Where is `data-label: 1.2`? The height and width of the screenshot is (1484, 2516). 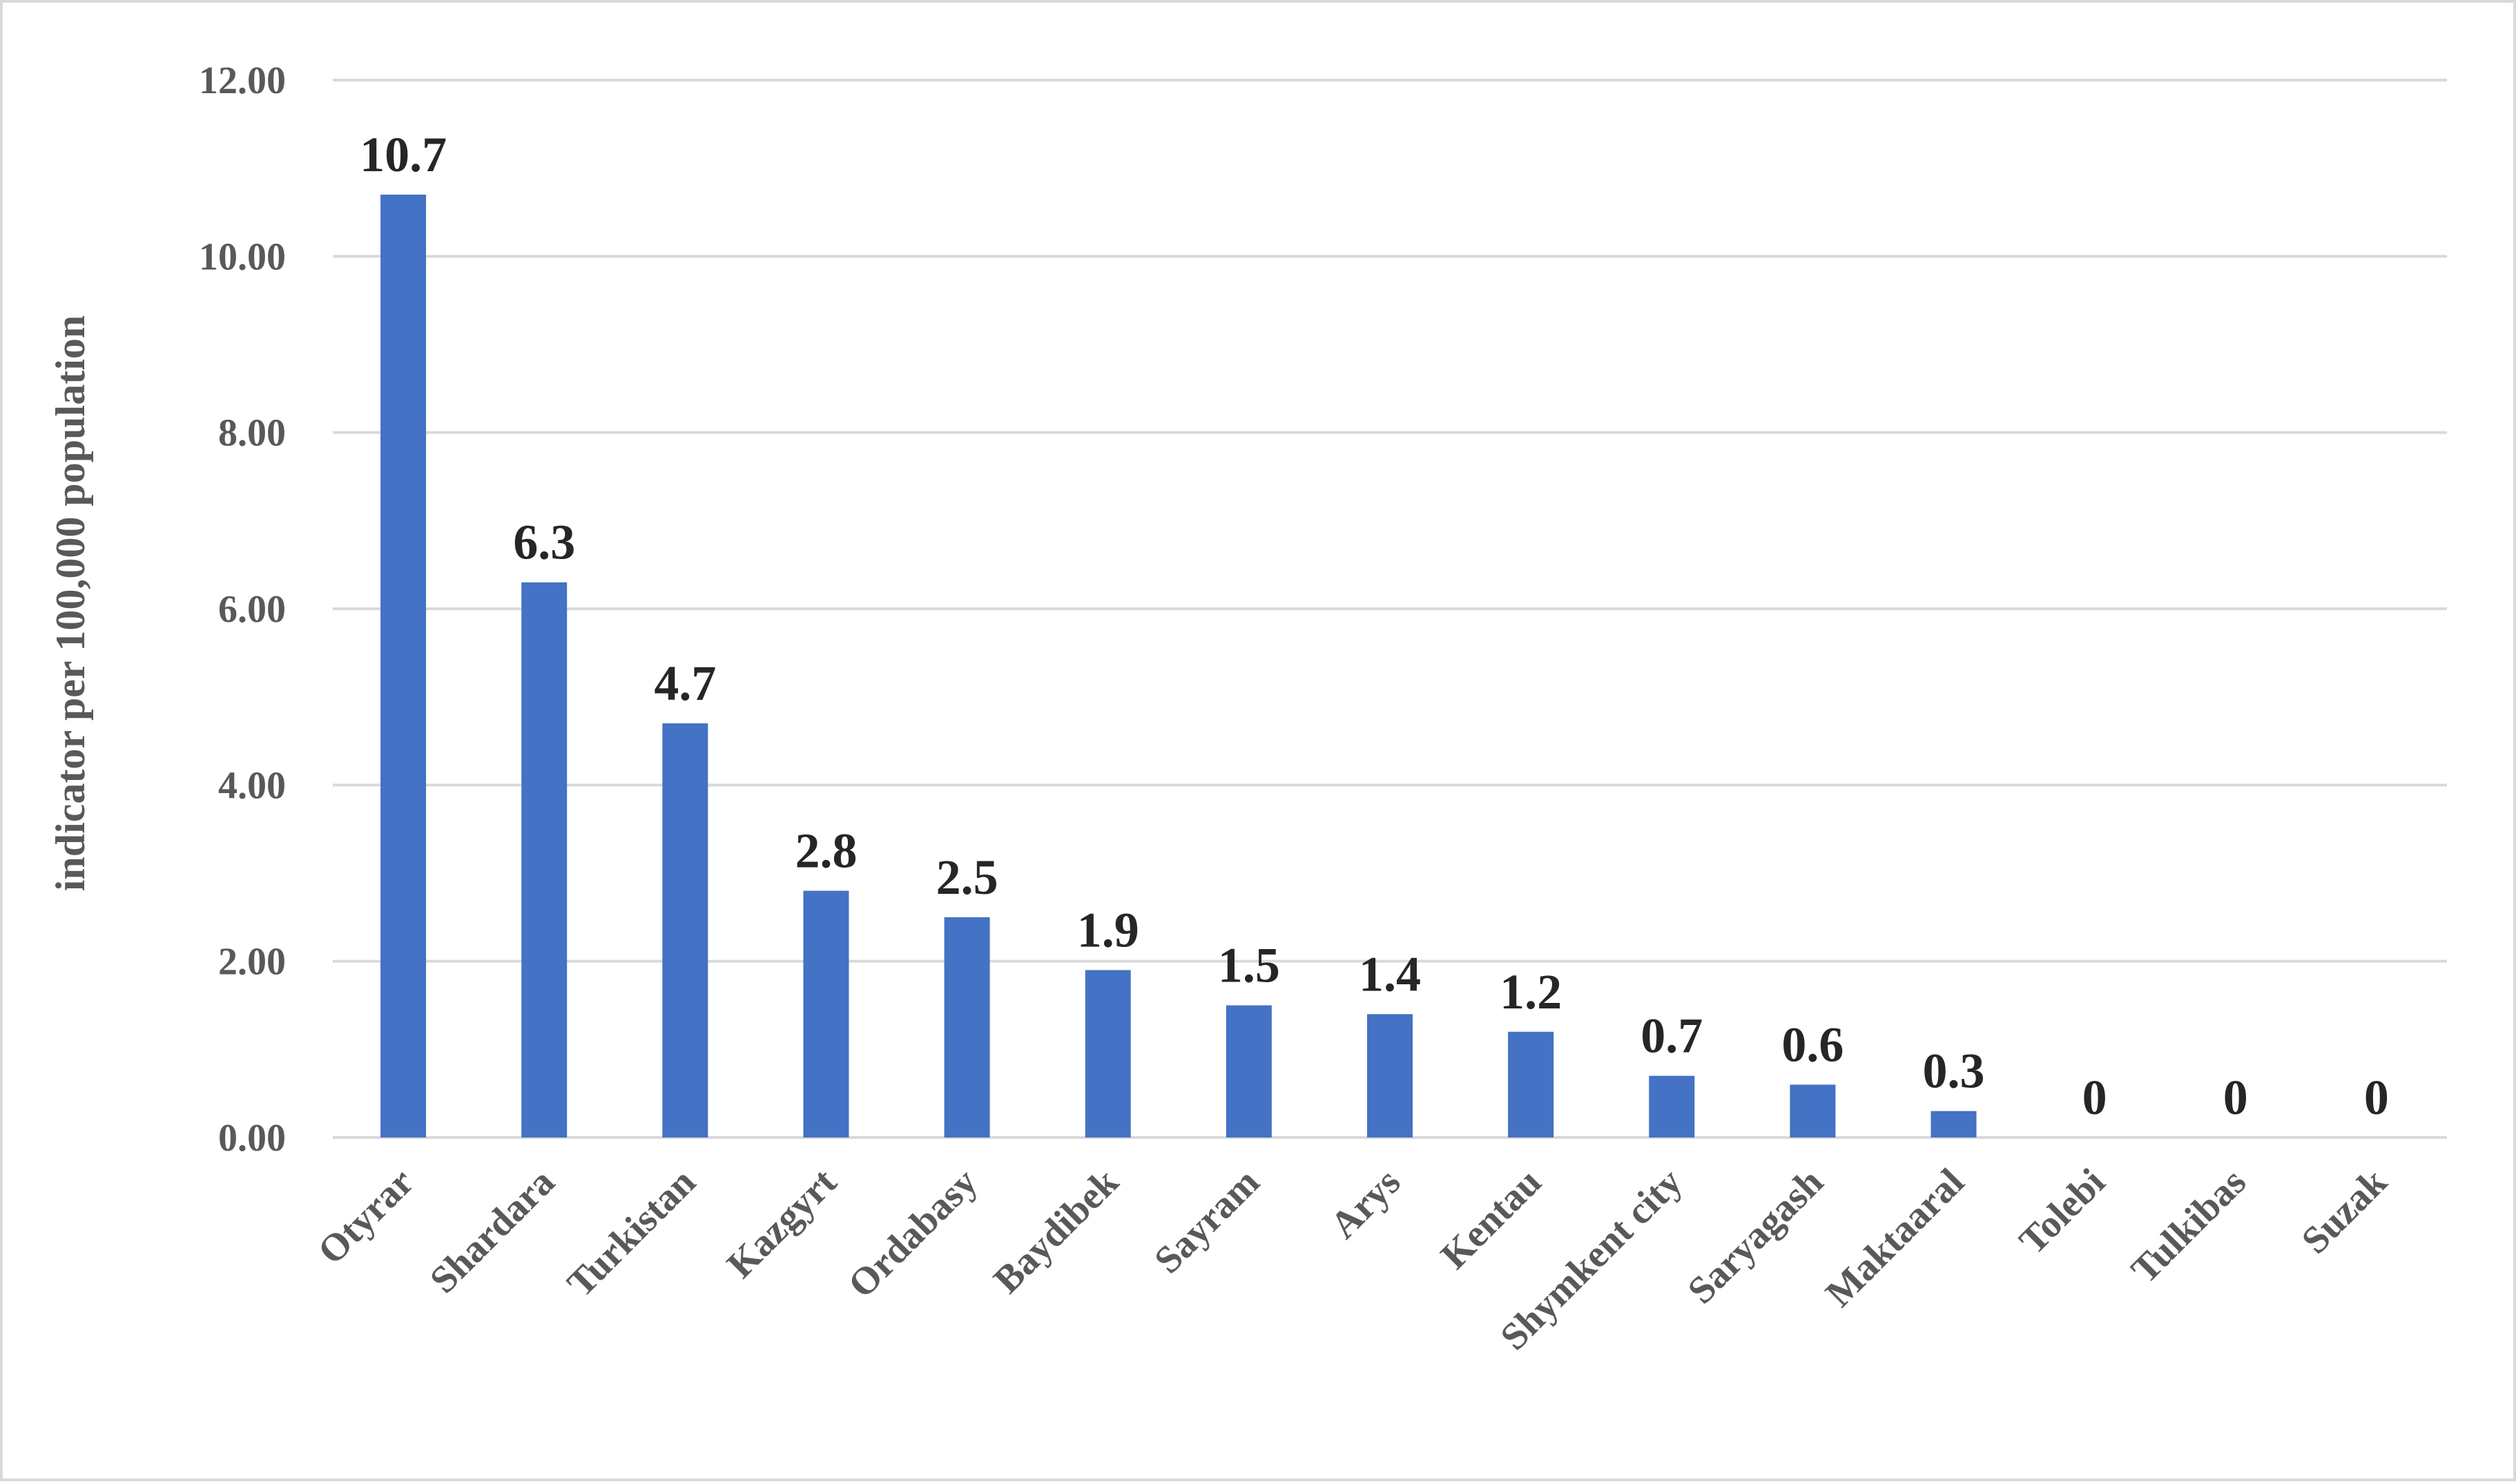
data-label: 1.2 is located at coordinates (1531, 992).